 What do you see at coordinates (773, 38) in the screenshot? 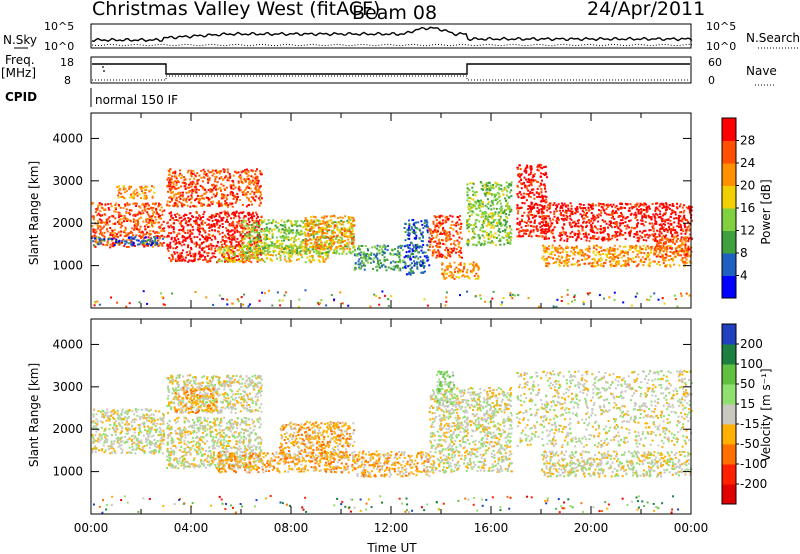
I see `nsearch-label: N.Search` at bounding box center [773, 38].